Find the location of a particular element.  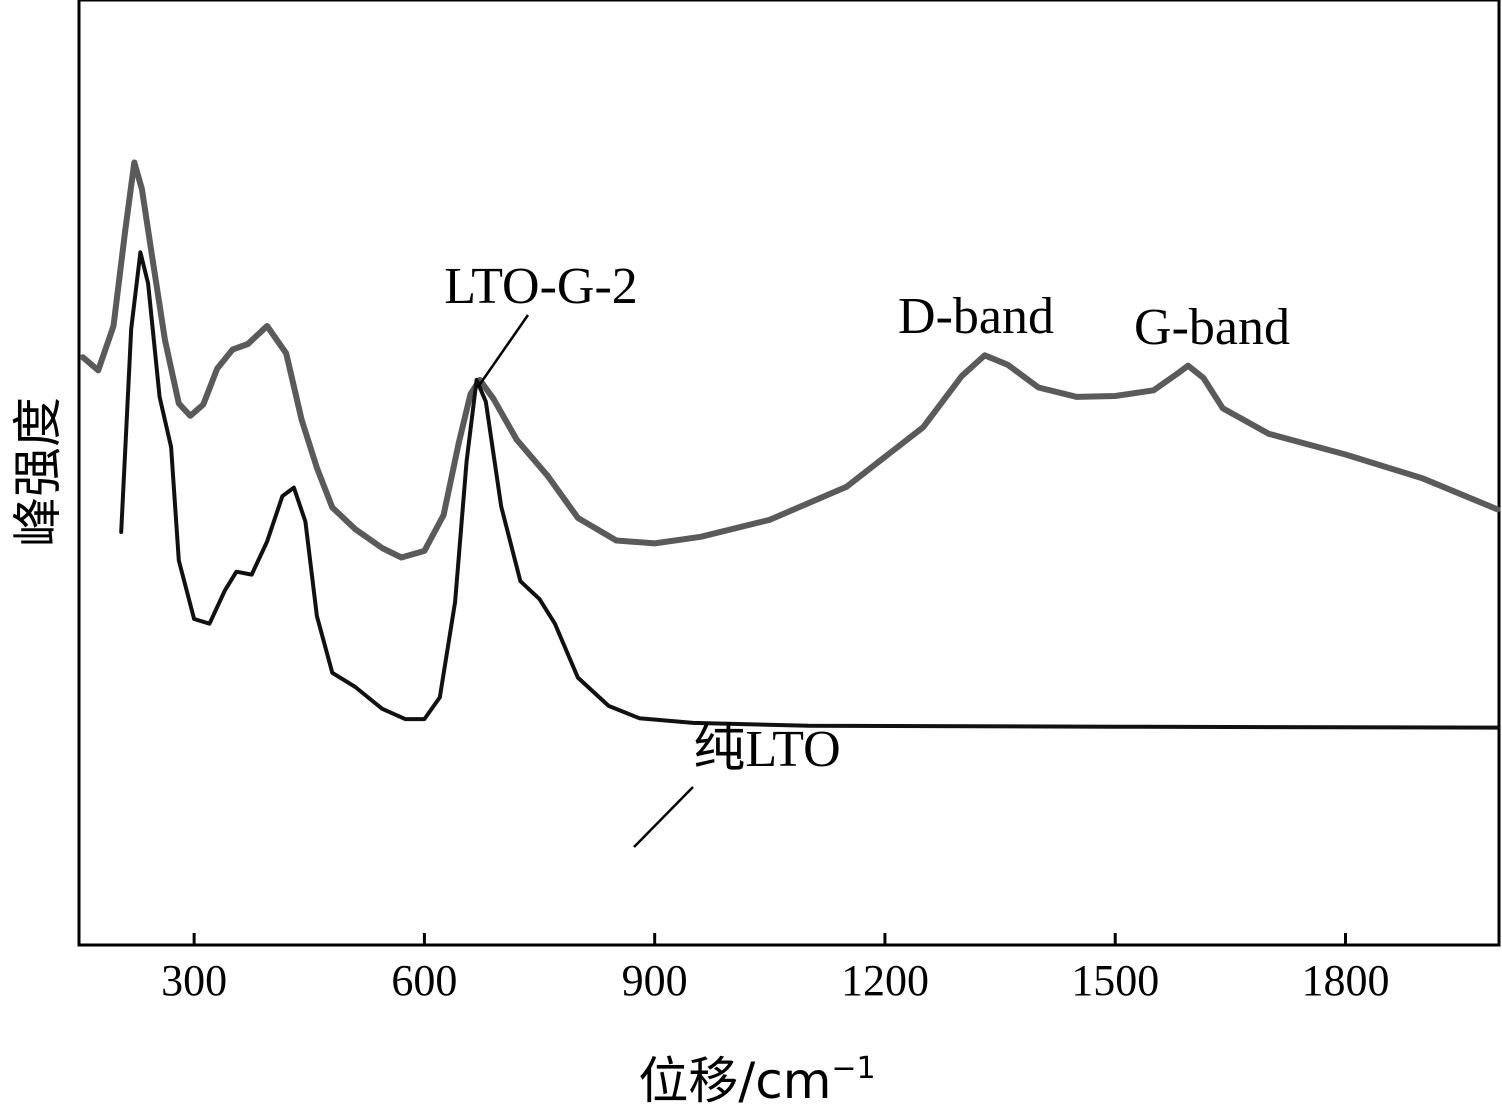

lto-g2-leader-line is located at coordinates (503, 351).